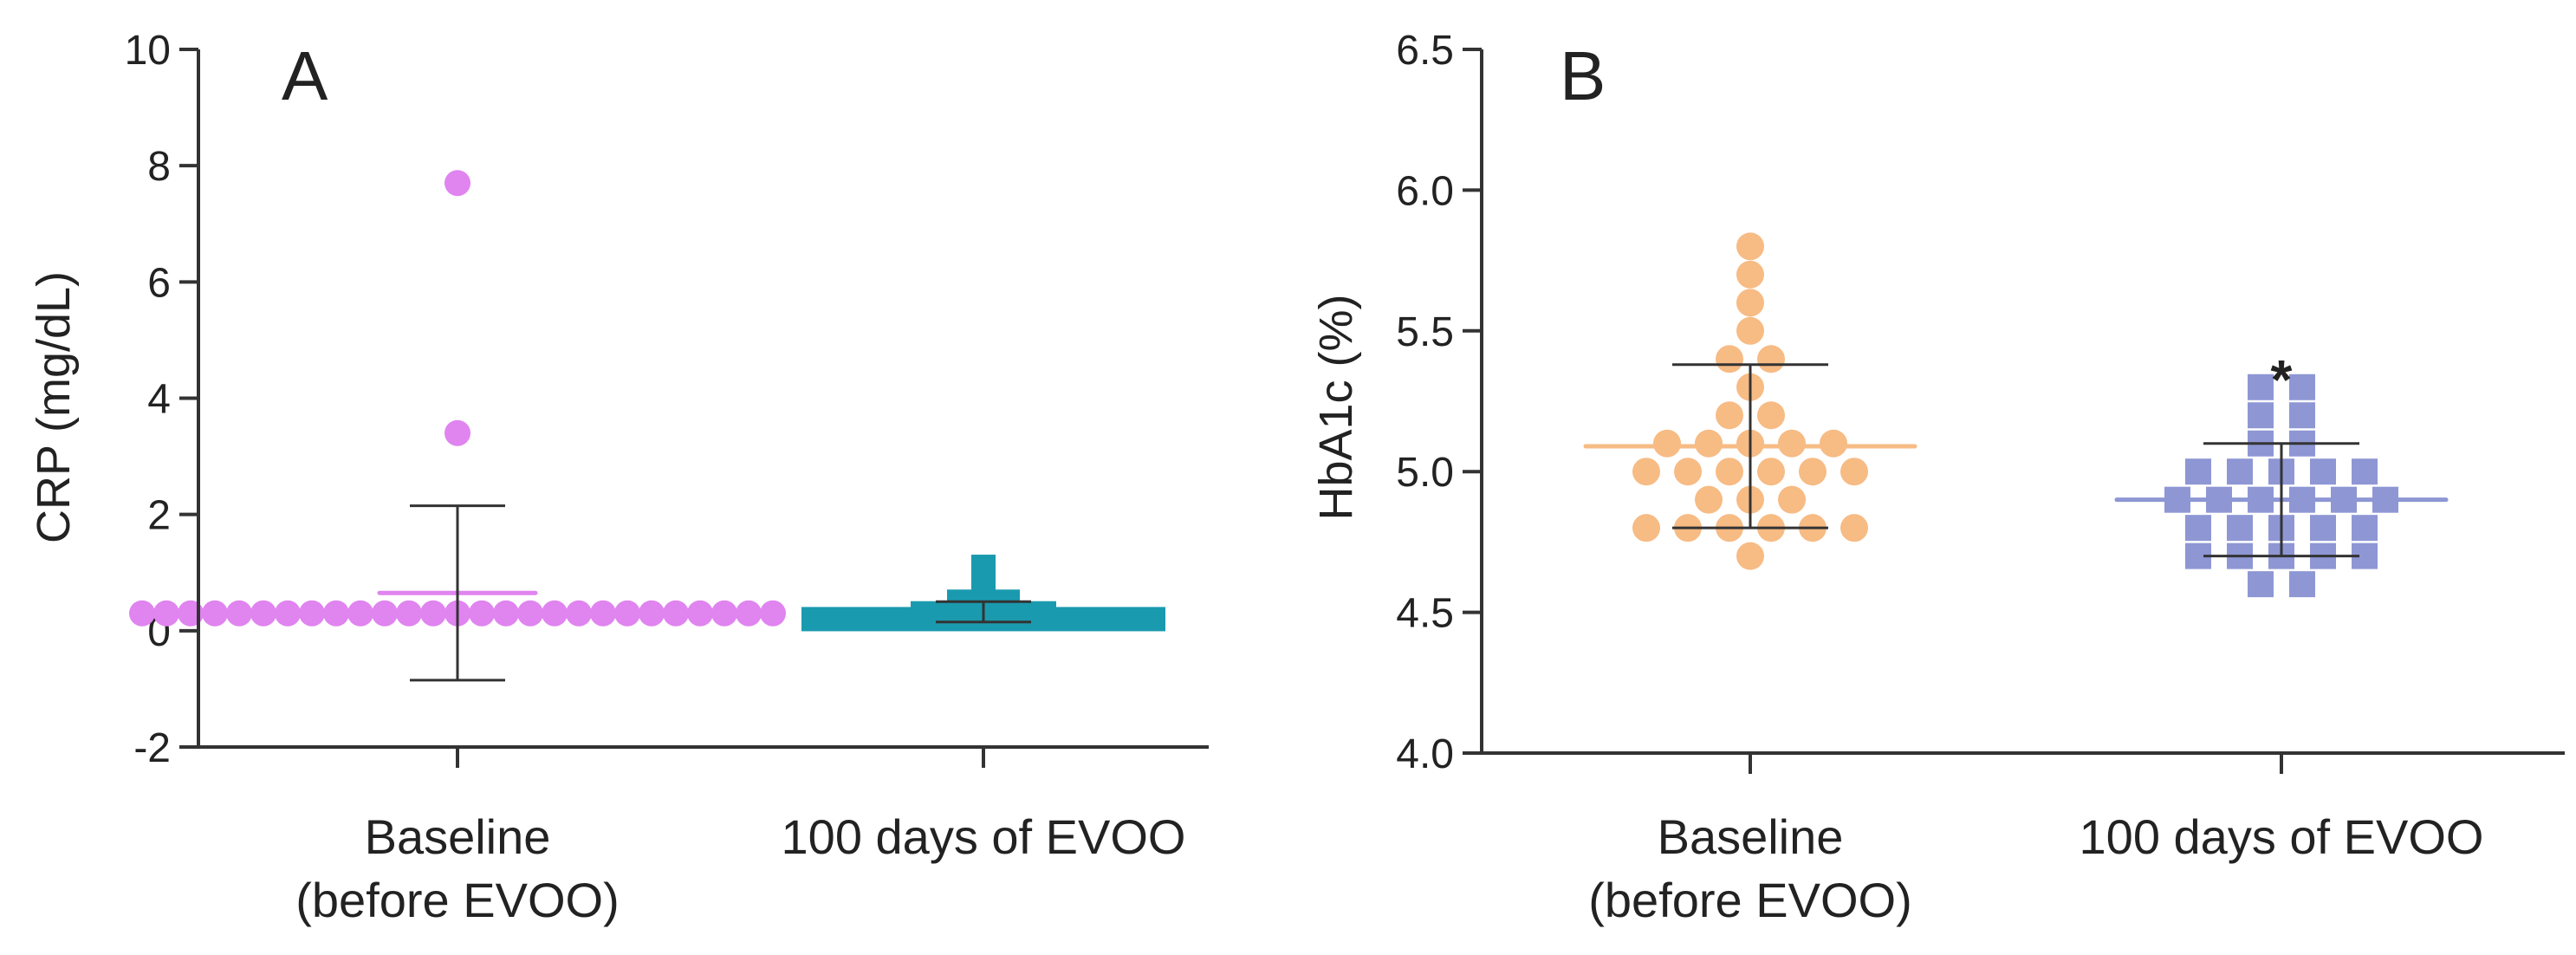 The width and height of the screenshot is (2576, 955). Describe the element at coordinates (1425, 614) in the screenshot. I see `y-tick-label: 4.5` at that location.